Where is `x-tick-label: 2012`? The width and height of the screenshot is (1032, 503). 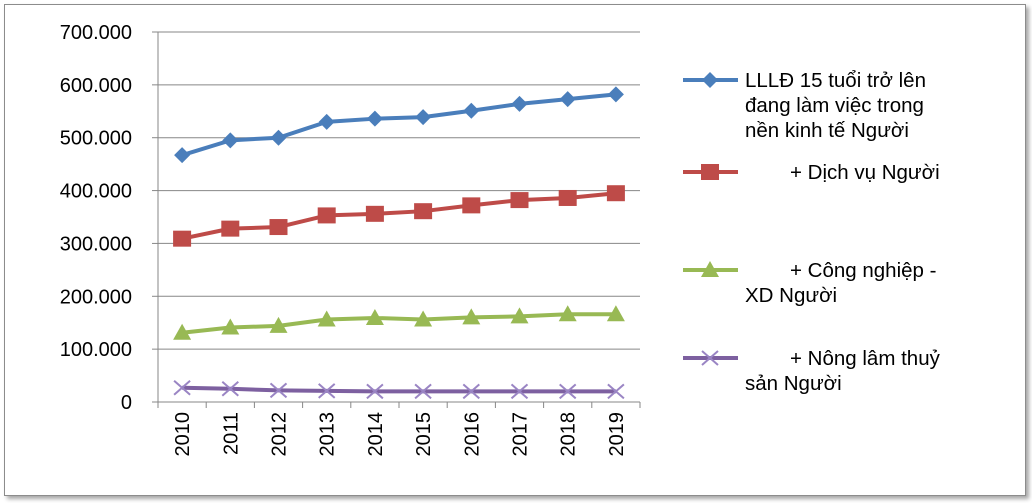
x-tick-label: 2012 is located at coordinates (280, 434).